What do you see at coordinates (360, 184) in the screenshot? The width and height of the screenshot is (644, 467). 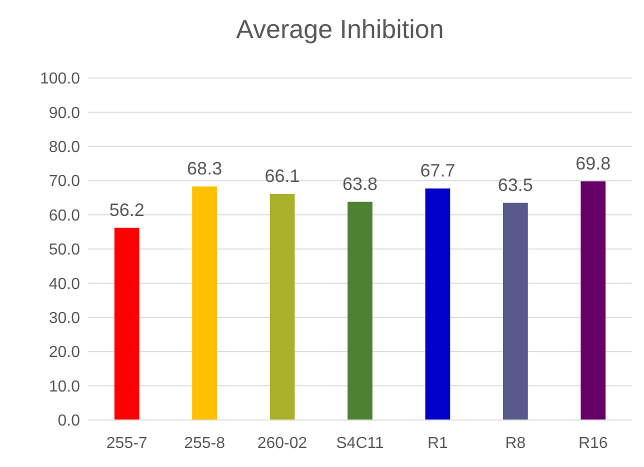 I see `data-label: 63.8` at bounding box center [360, 184].